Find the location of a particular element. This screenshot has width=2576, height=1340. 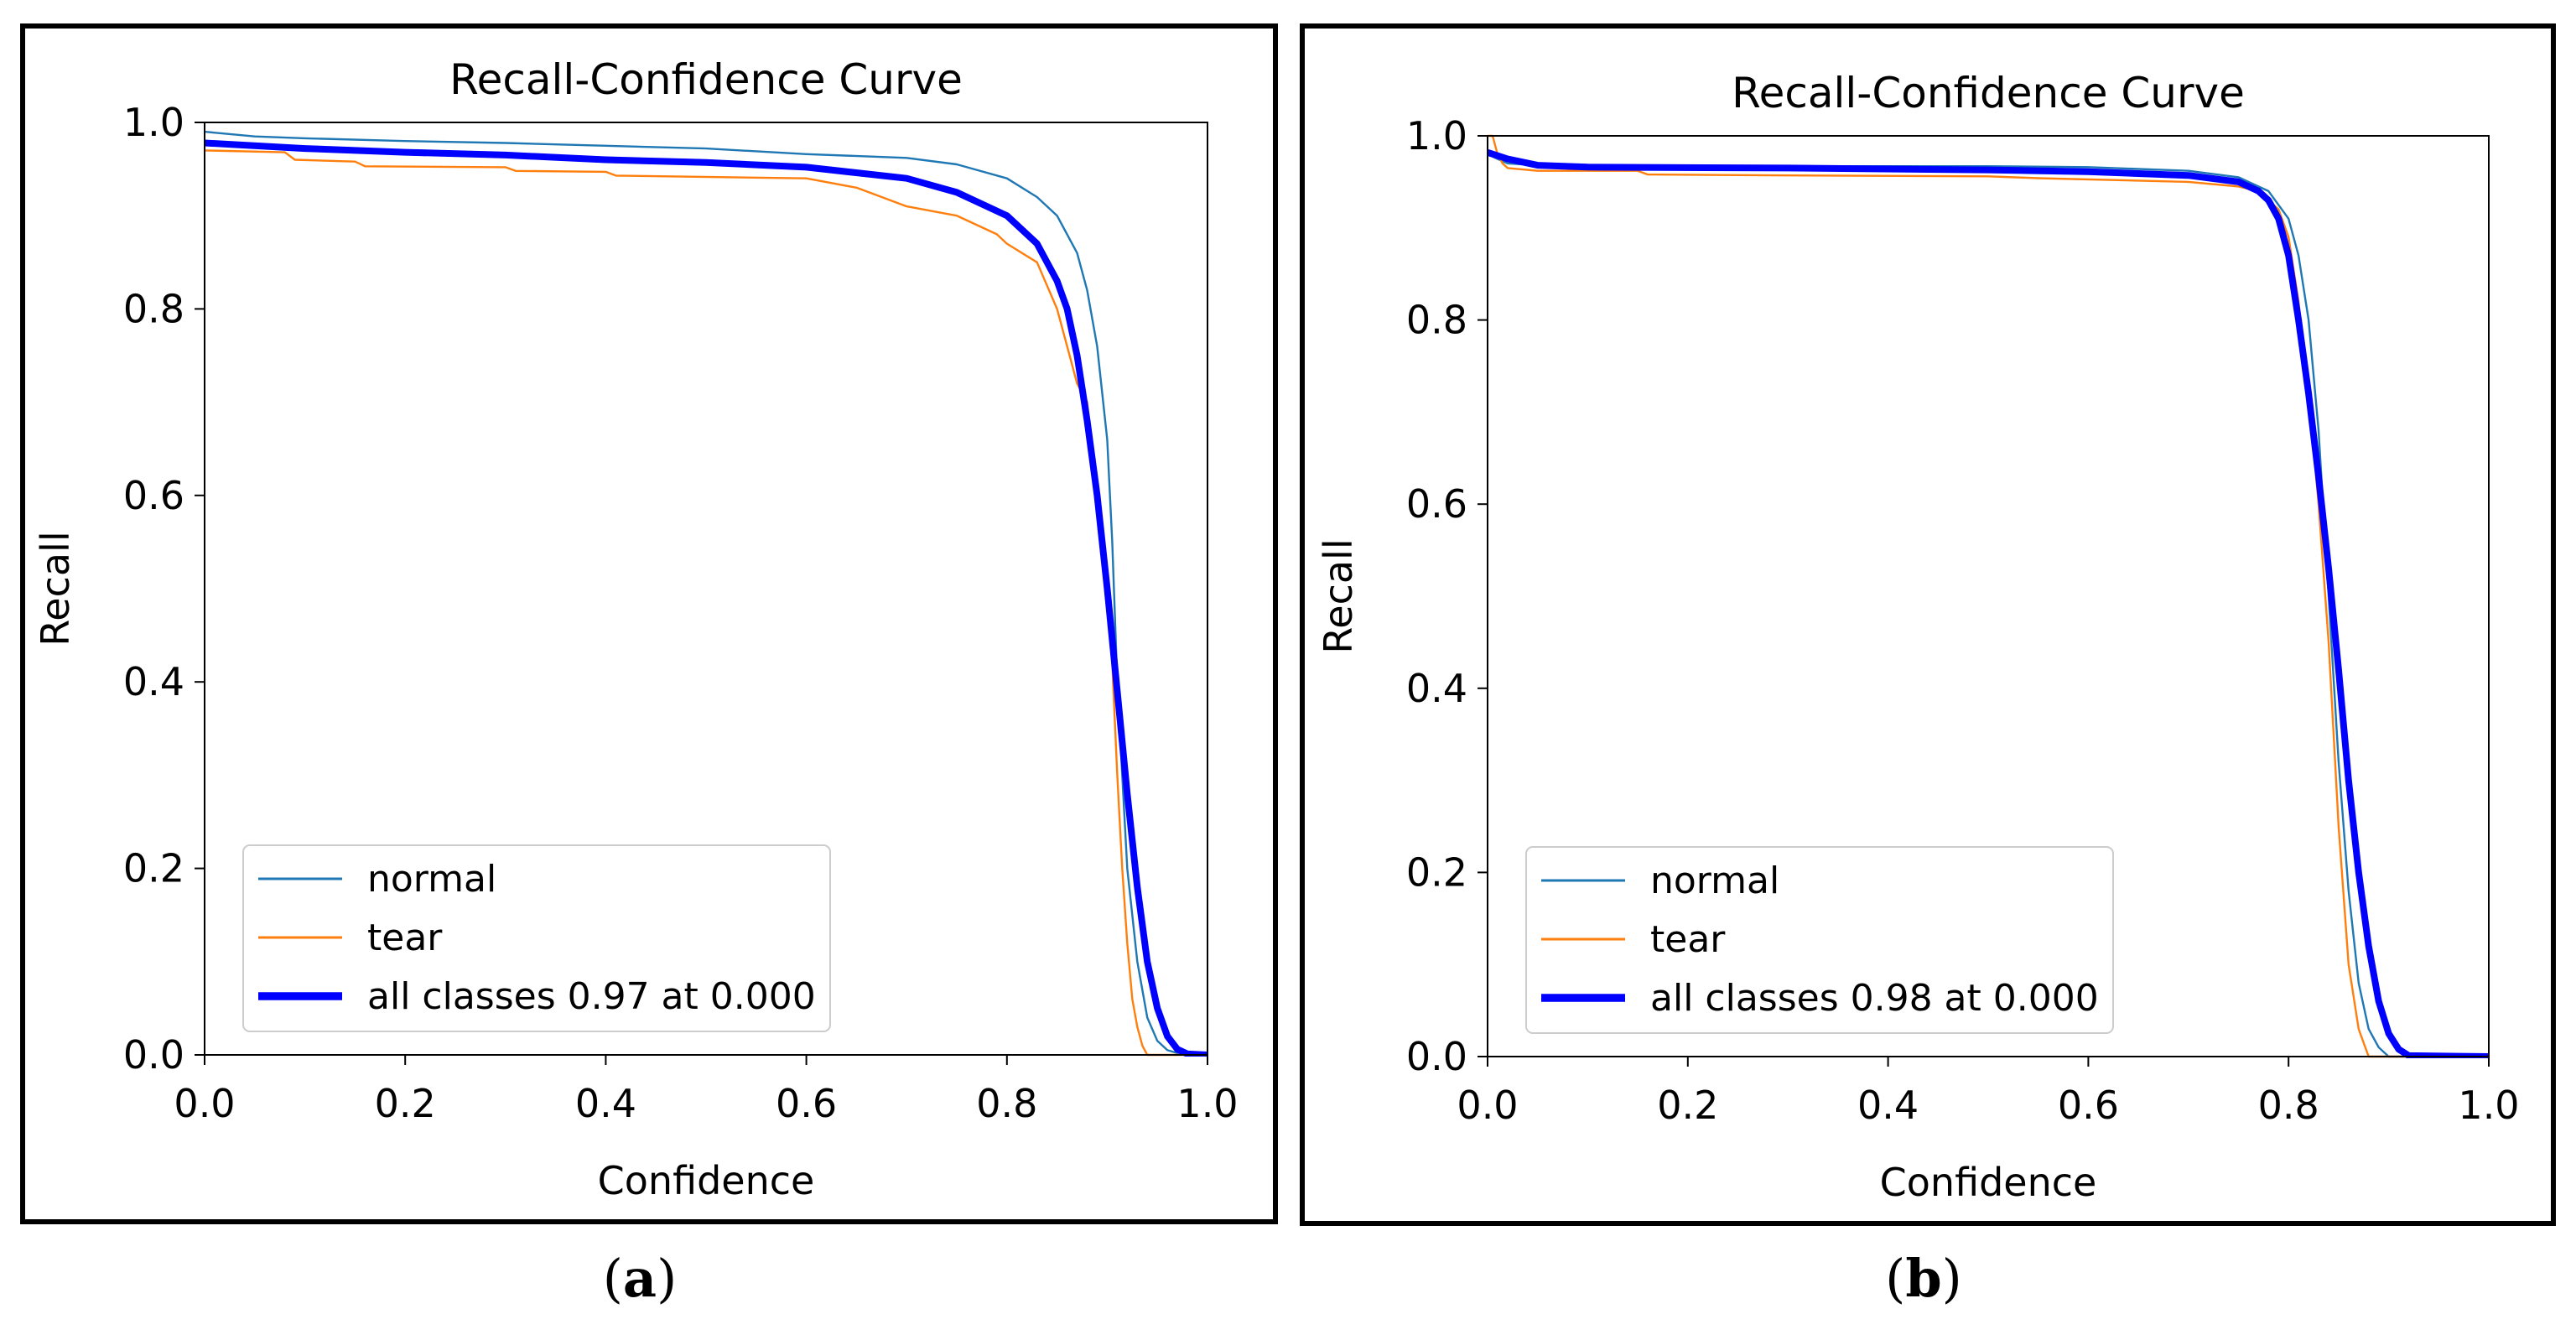

caption-a: (a) is located at coordinates (640, 1278).